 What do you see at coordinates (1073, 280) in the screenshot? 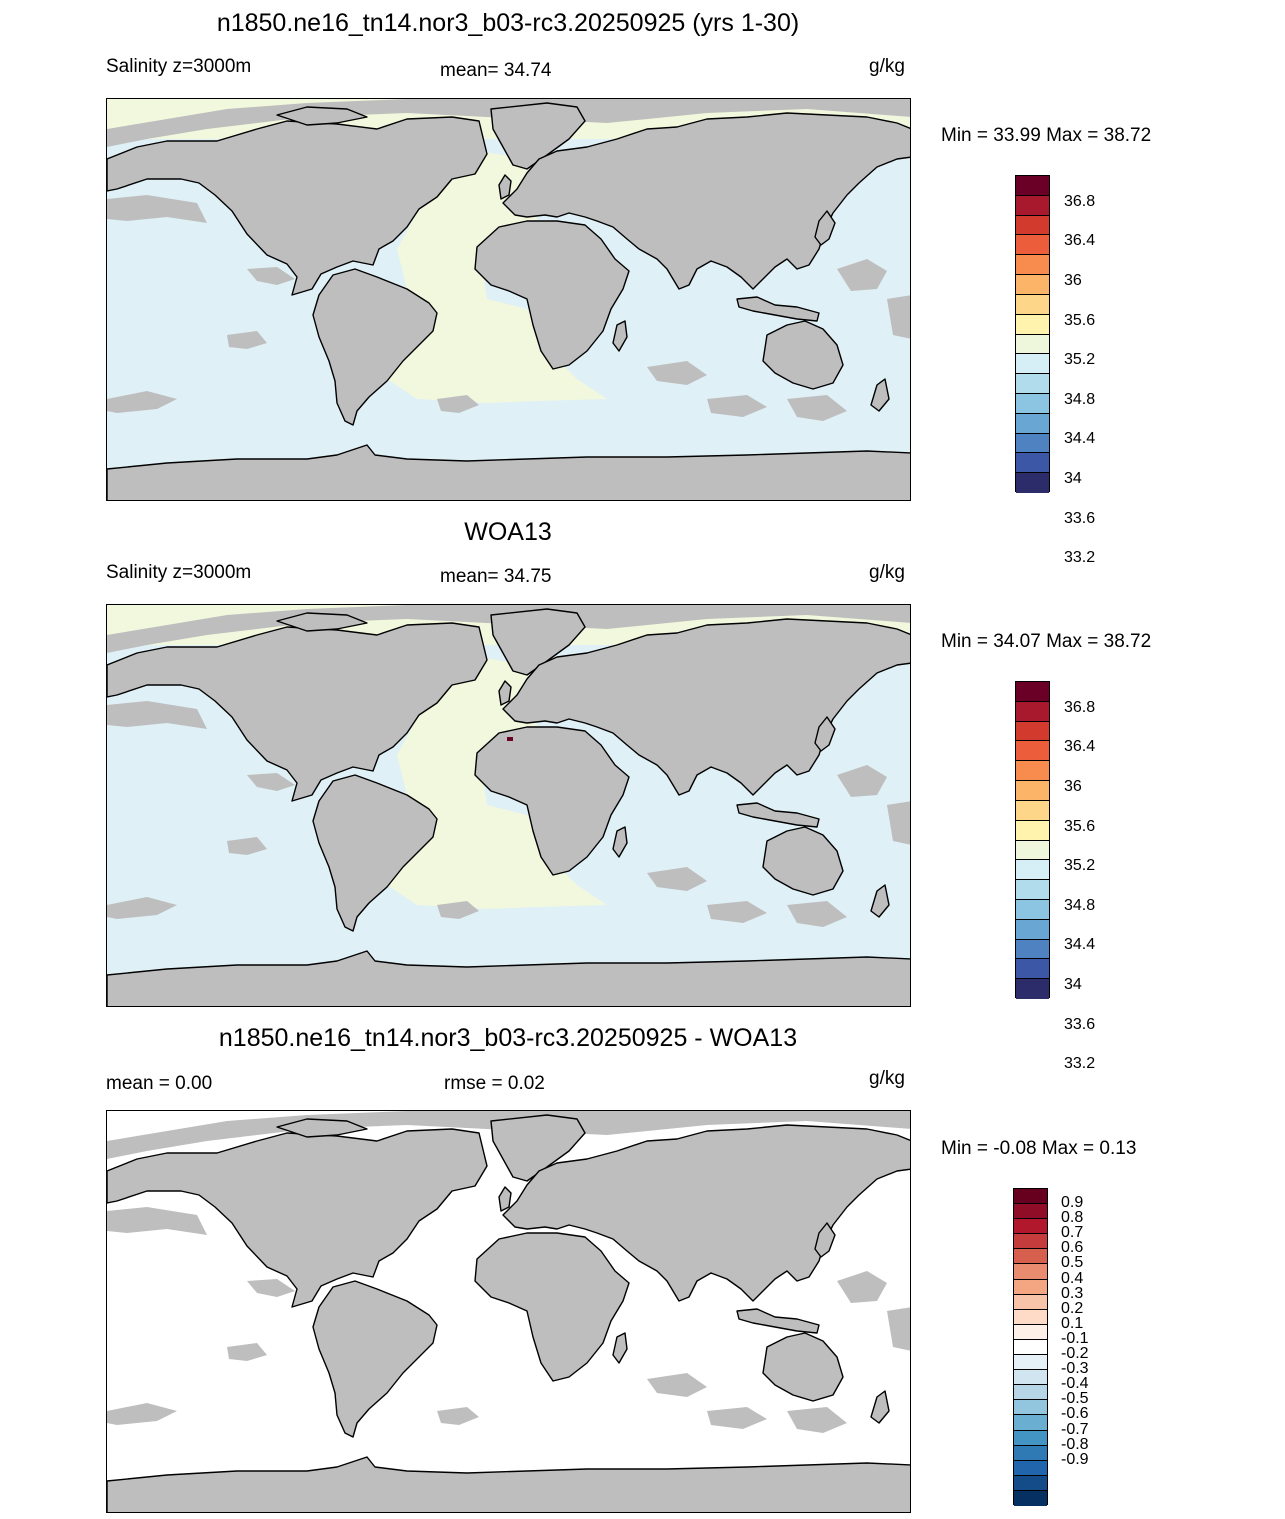
I see `colorbar-label: 36` at bounding box center [1073, 280].